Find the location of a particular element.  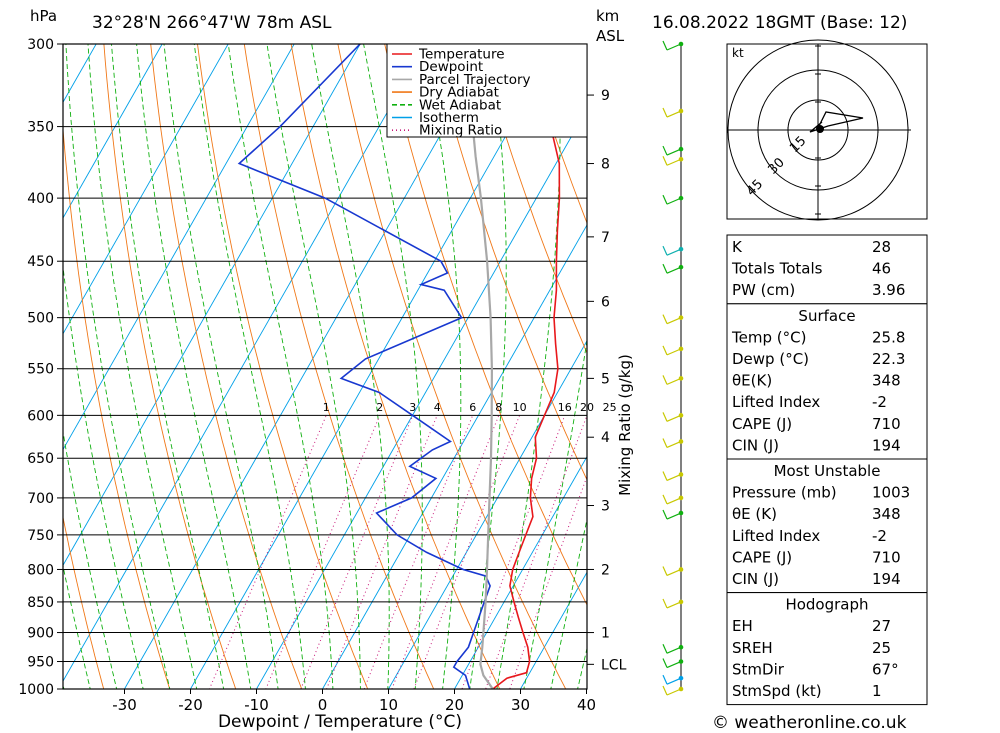

index-value: 28 is located at coordinates (881, 247).